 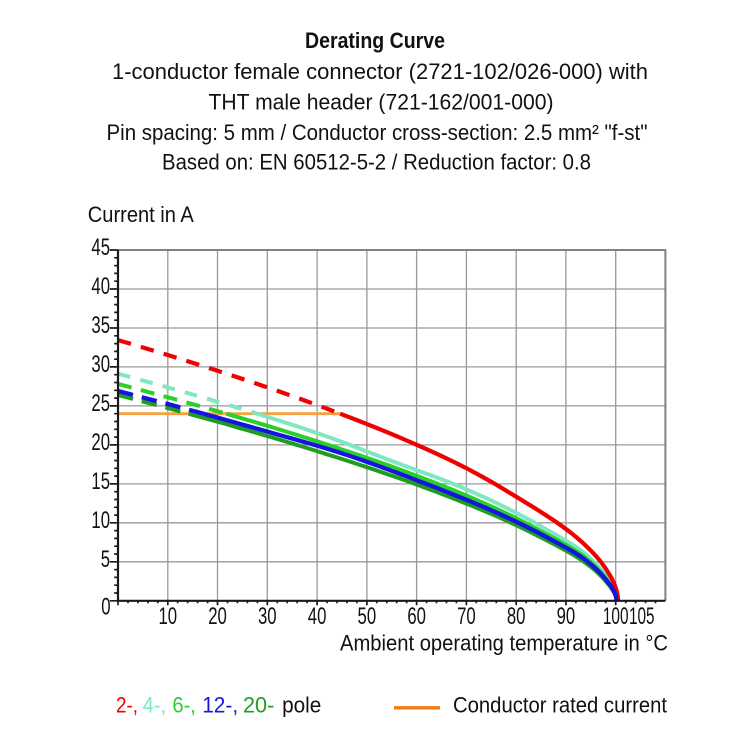 I want to click on svg-text: pole, so click(x=301, y=705).